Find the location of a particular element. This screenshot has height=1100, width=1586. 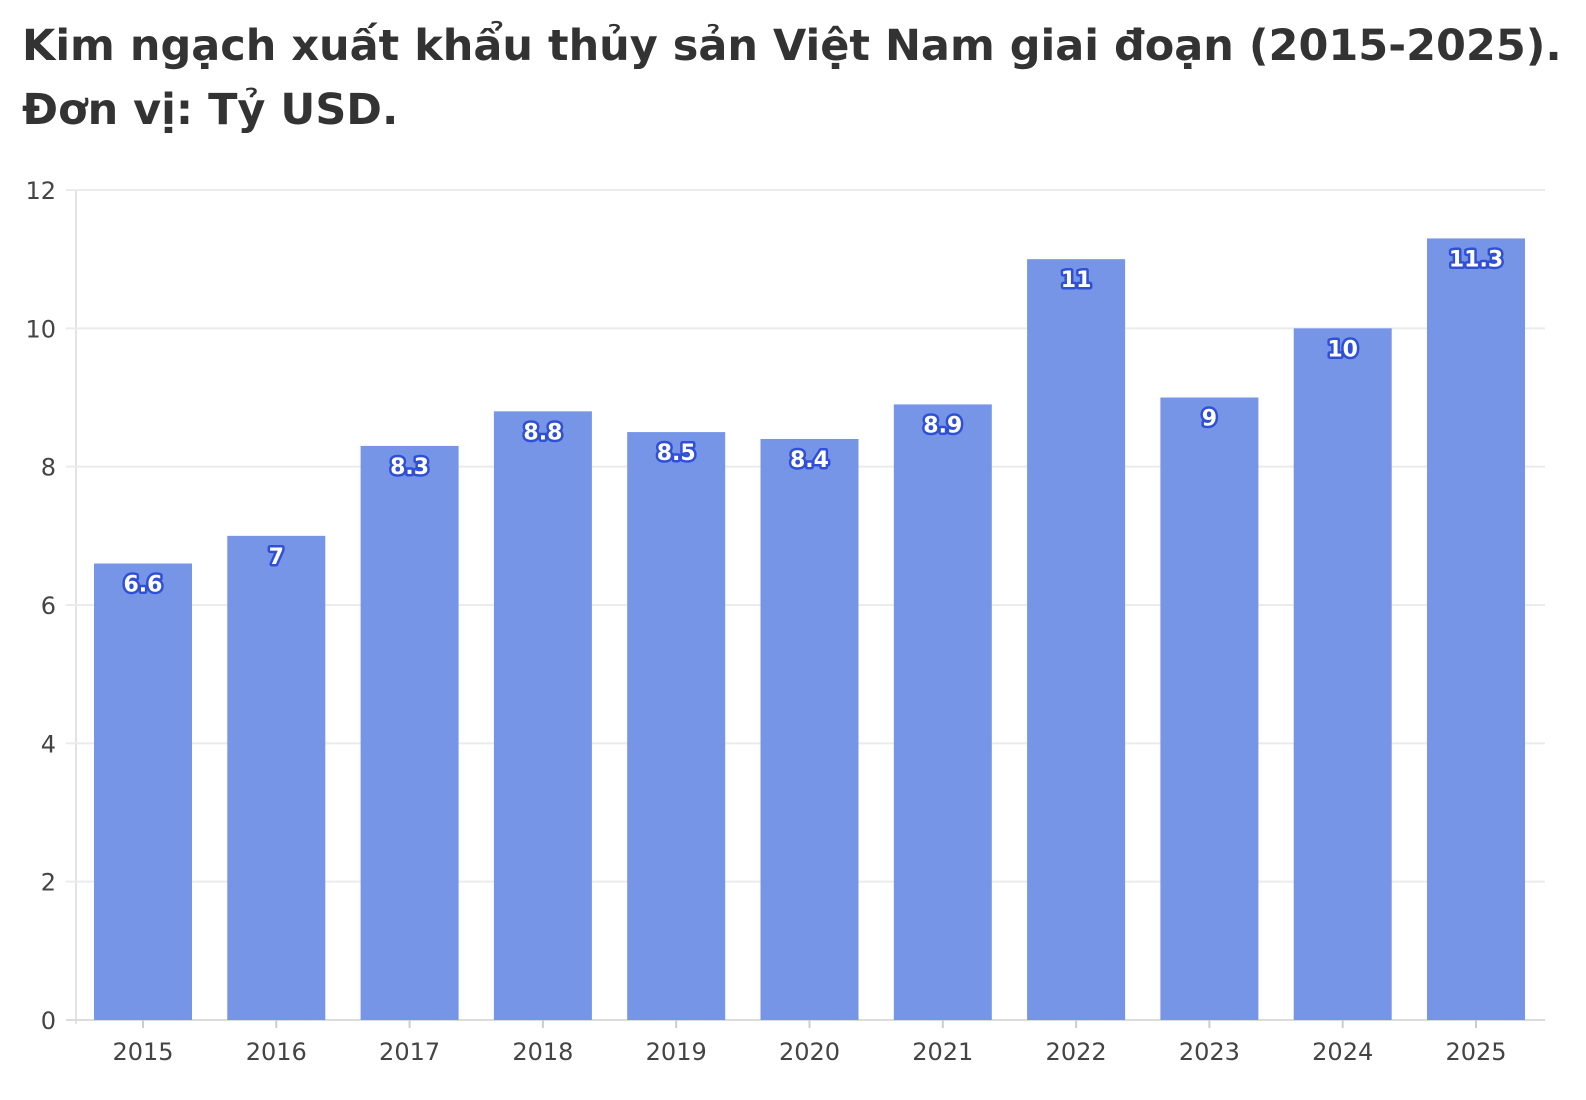

data-label: 7 is located at coordinates (276, 557).